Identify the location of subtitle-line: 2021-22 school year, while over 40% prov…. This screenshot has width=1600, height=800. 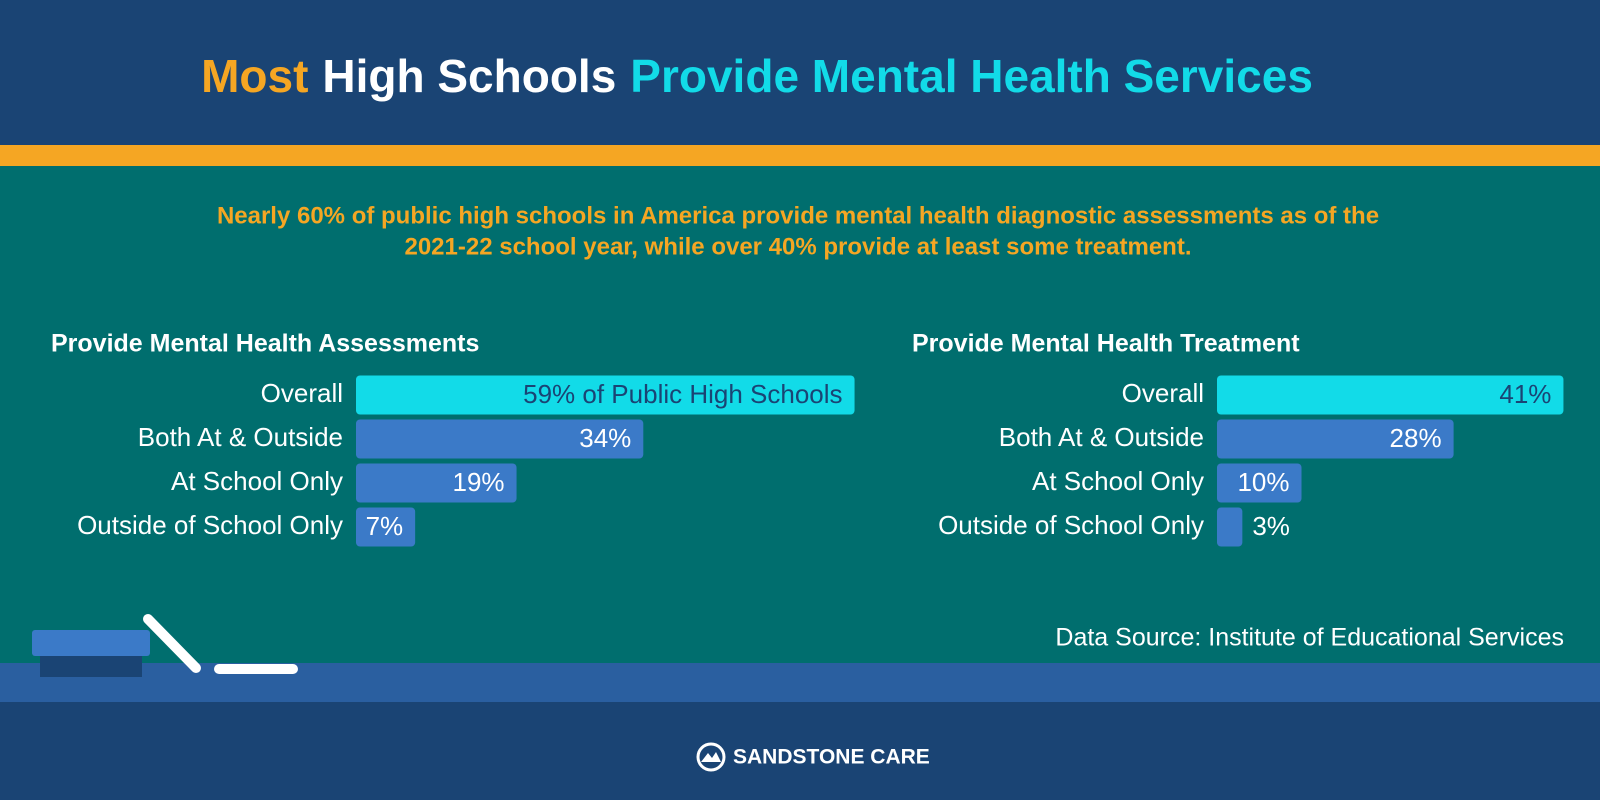
(797, 246).